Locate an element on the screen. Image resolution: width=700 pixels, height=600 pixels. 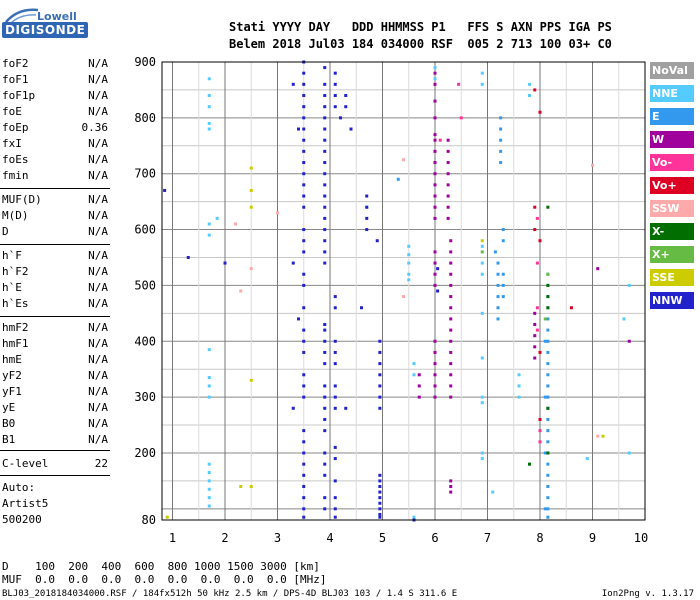
panel-separator is located at coordinates (55, 244).